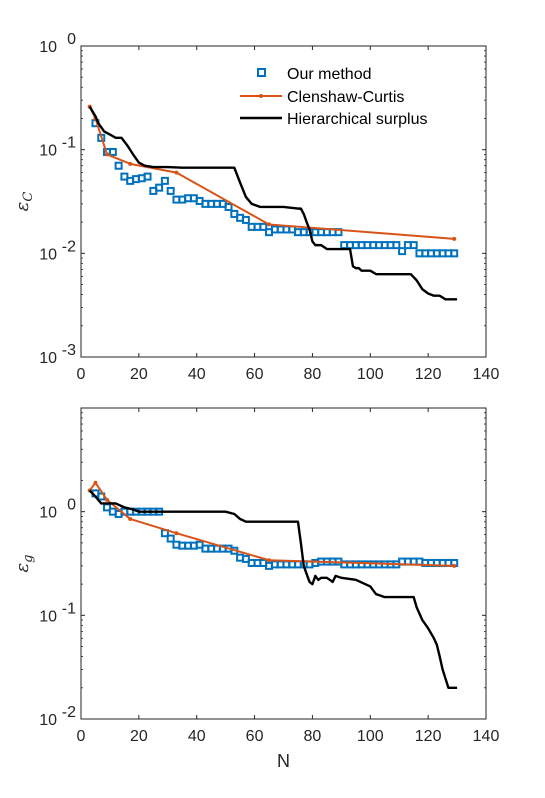  I want to click on legend-label: Clenshaw-Curtis, so click(345, 97).